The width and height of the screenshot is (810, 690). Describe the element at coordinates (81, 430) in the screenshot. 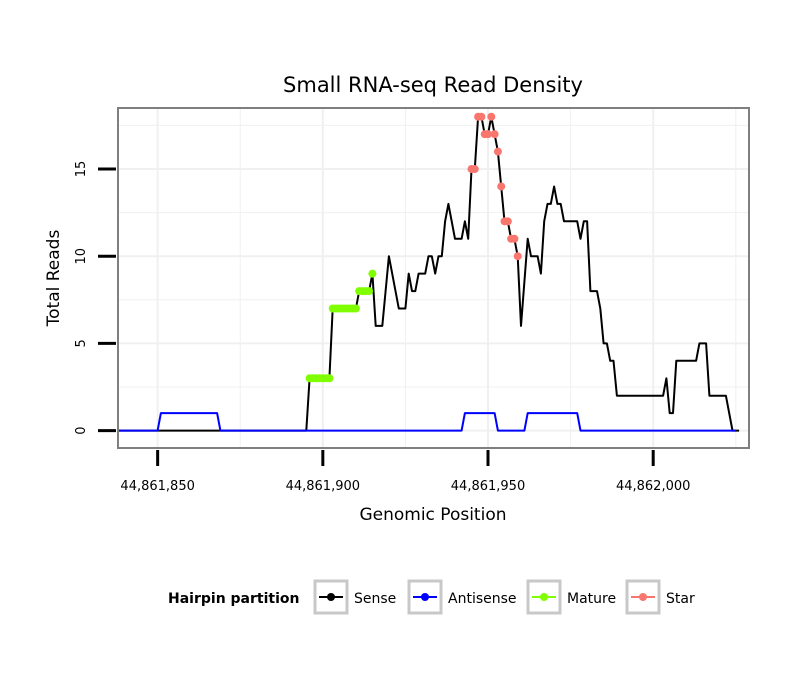

I see `y-tick-label: 0` at that location.